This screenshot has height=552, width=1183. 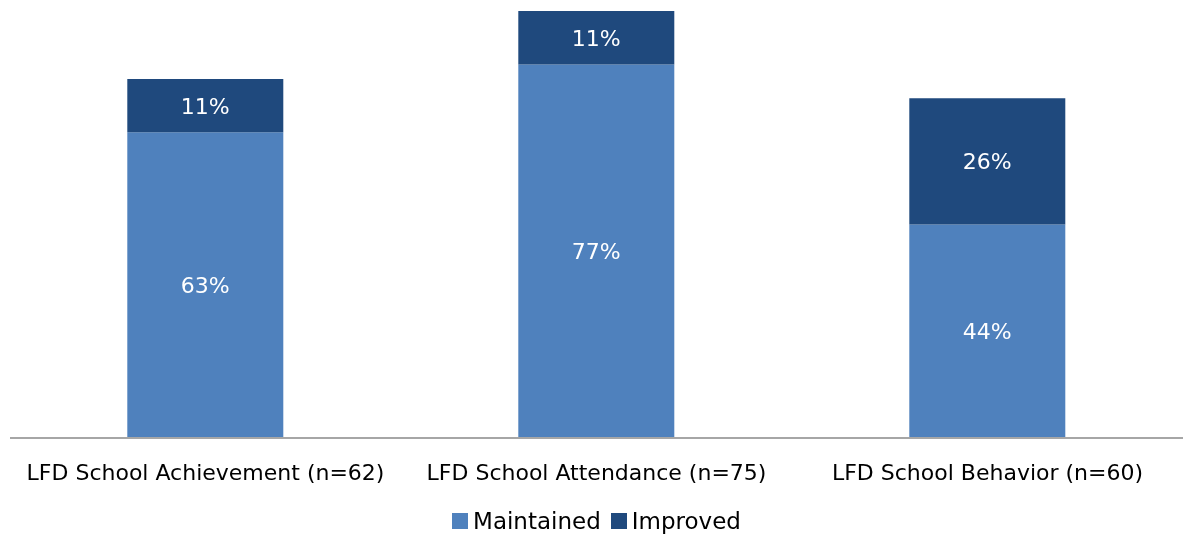 I want to click on x-tick-label: LFD School Behavior (n=60), so click(x=987, y=472).